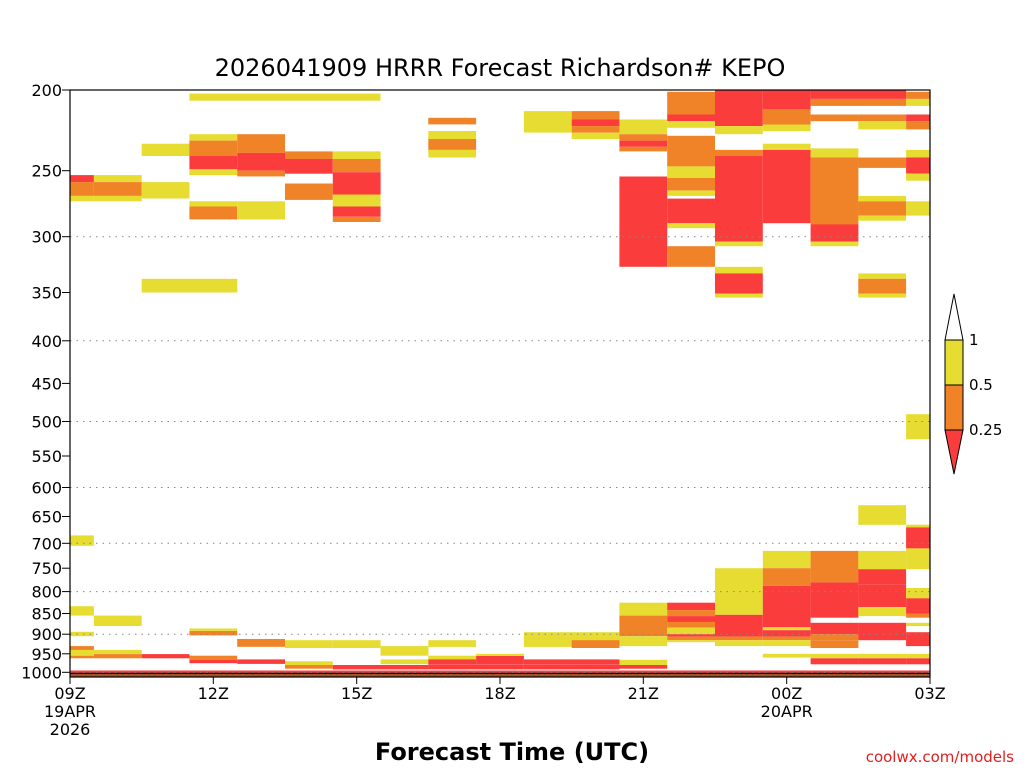 Image resolution: width=1024 pixels, height=772 pixels. What do you see at coordinates (954, 362) in the screenshot?
I see `legend-swatch` at bounding box center [954, 362].